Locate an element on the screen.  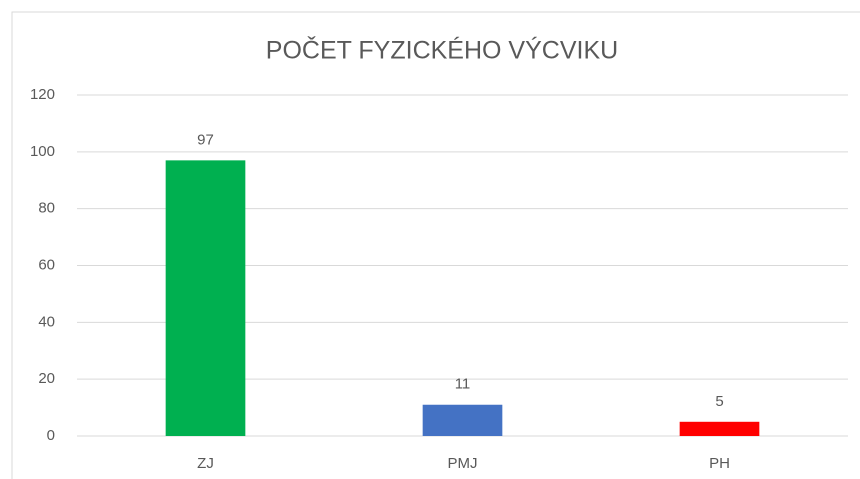
y-tick-label: 100 is located at coordinates (42, 151).